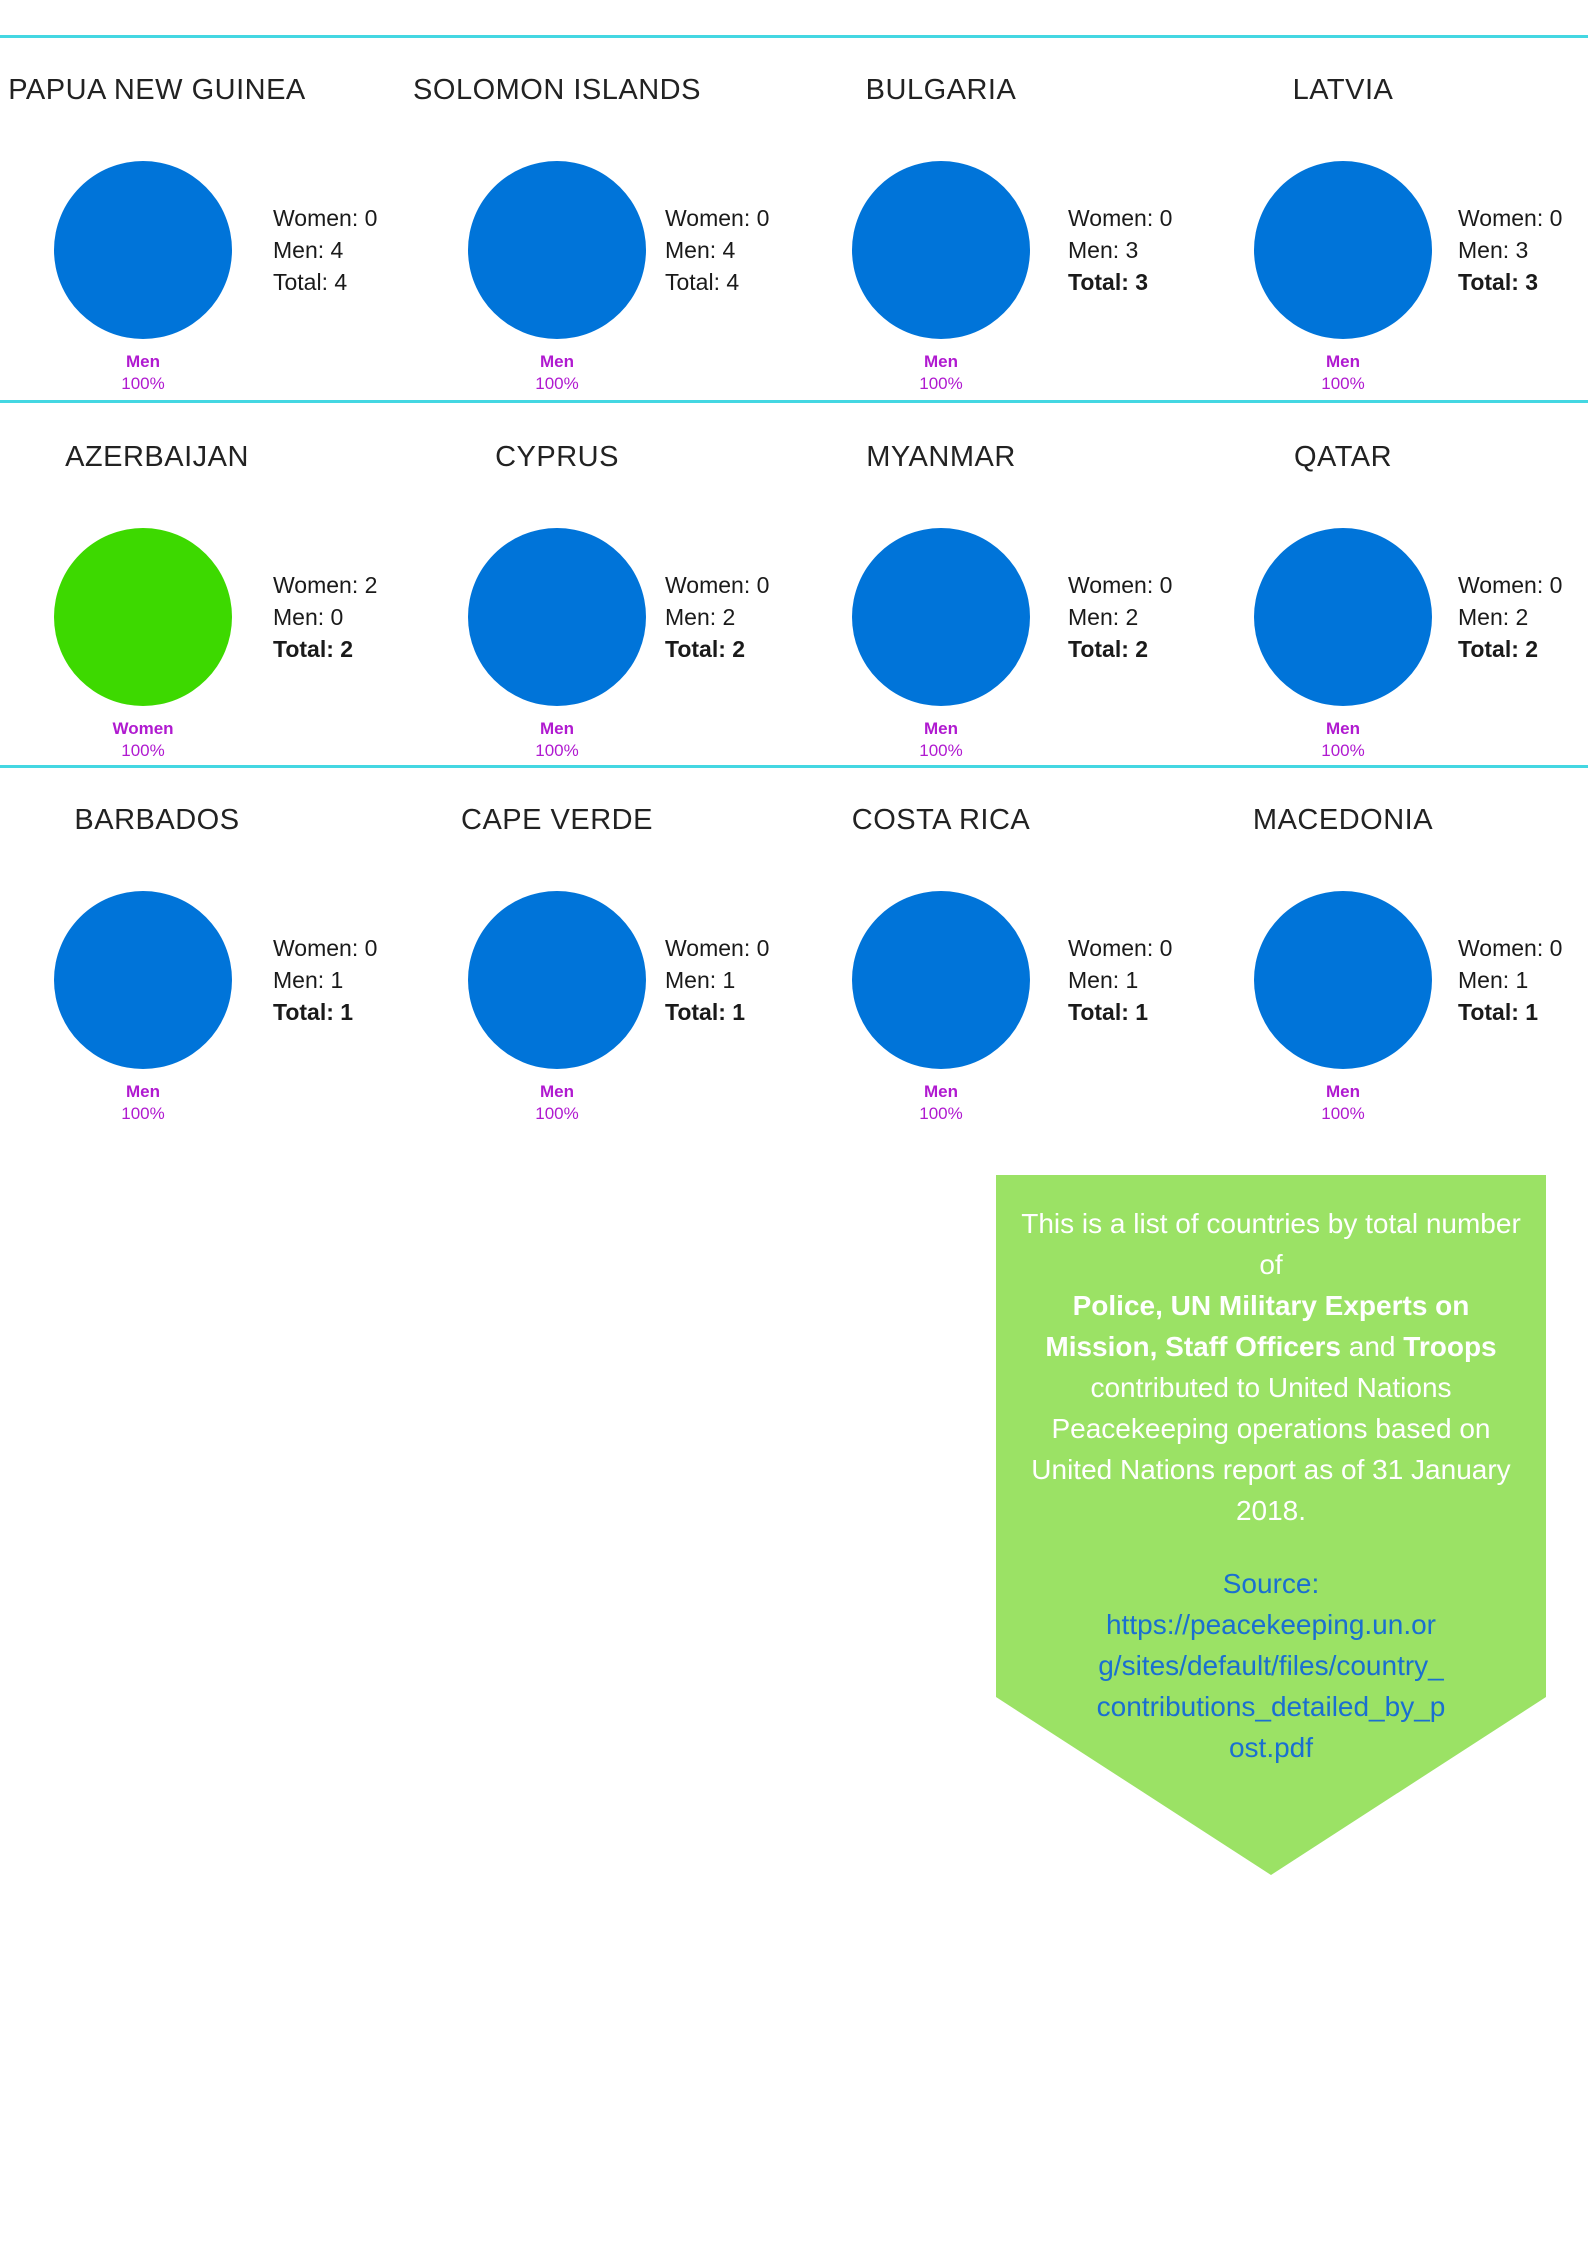  I want to click on source-label: Source:, so click(1271, 1583).